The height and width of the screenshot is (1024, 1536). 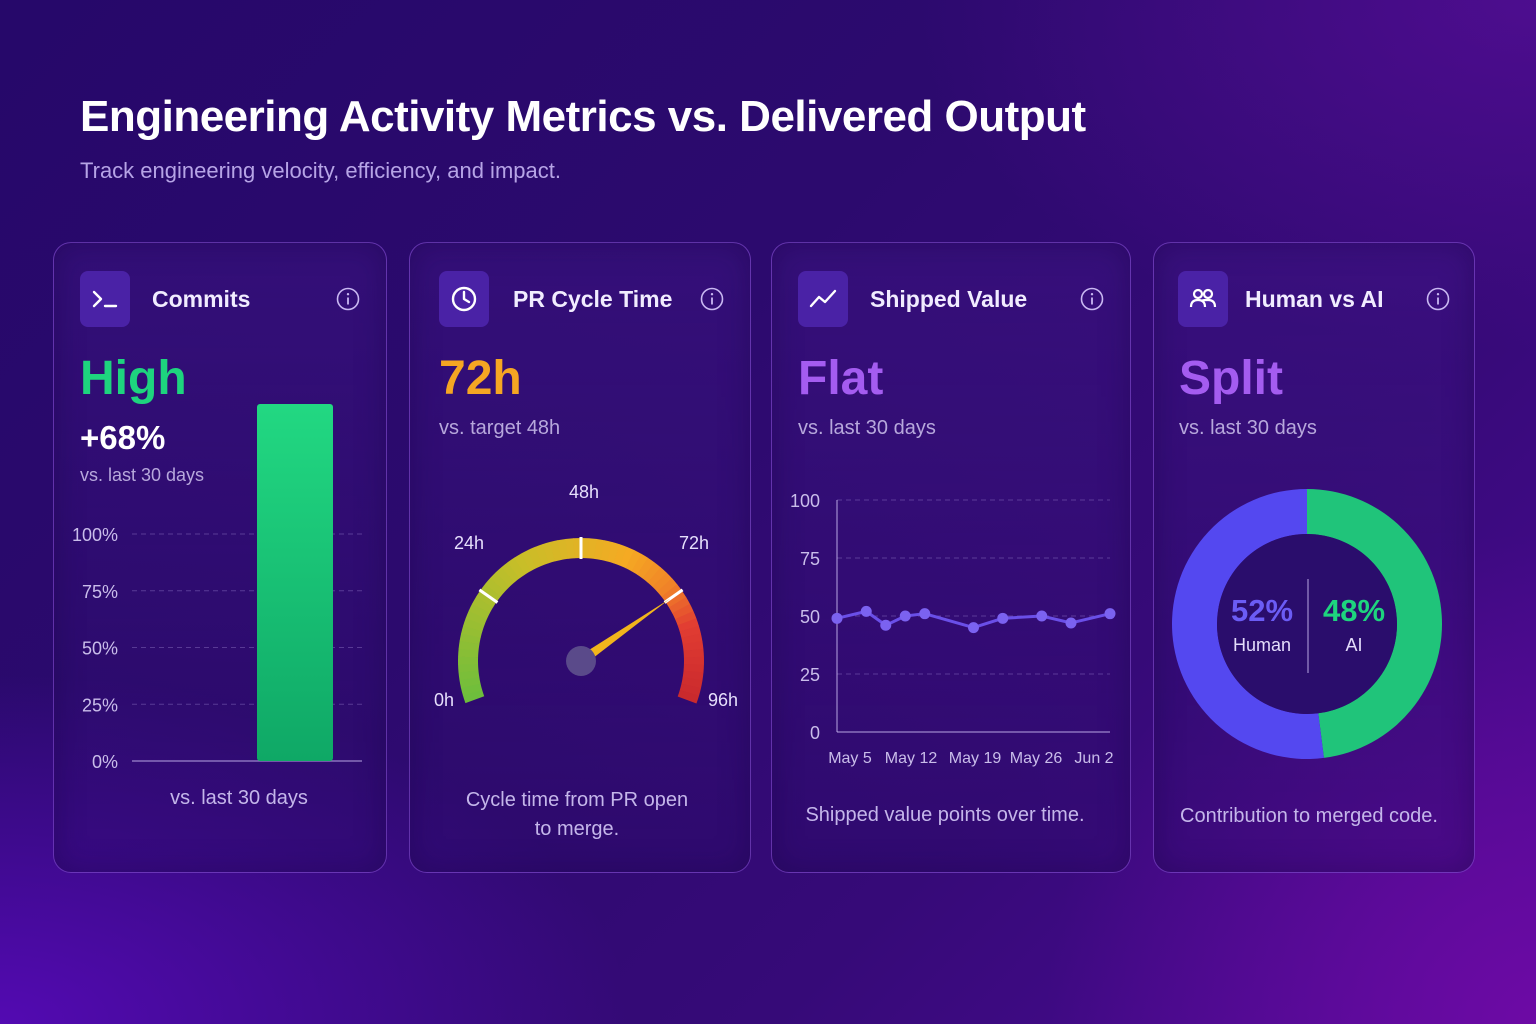 What do you see at coordinates (577, 815) in the screenshot?
I see `pr-cycle-caption: Cycle time from PR open to merge.` at bounding box center [577, 815].